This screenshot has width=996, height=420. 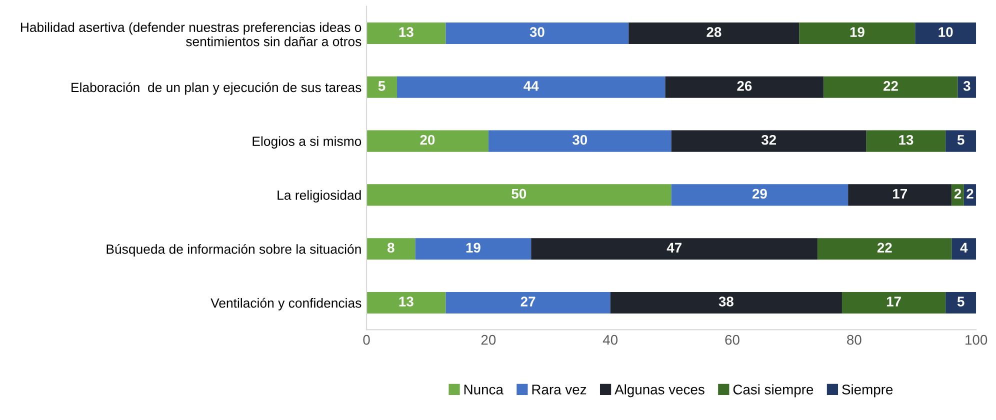 What do you see at coordinates (319, 196) in the screenshot?
I see `y-tick-label: La religiosidad` at bounding box center [319, 196].